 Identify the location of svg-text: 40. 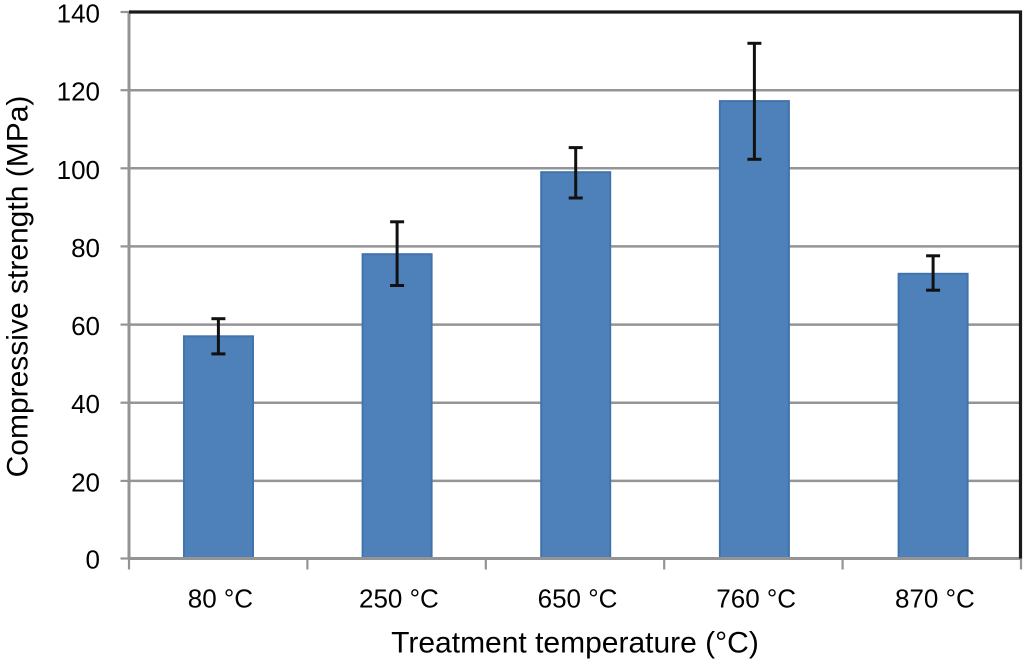
(85, 404).